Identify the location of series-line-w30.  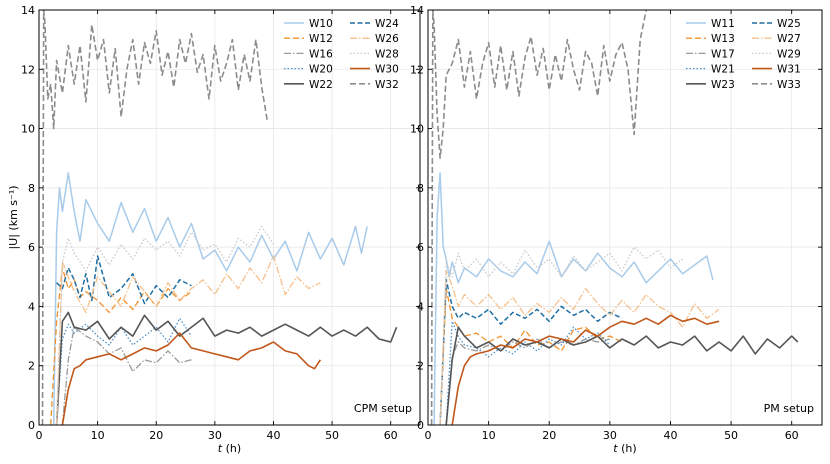
(191, 378).